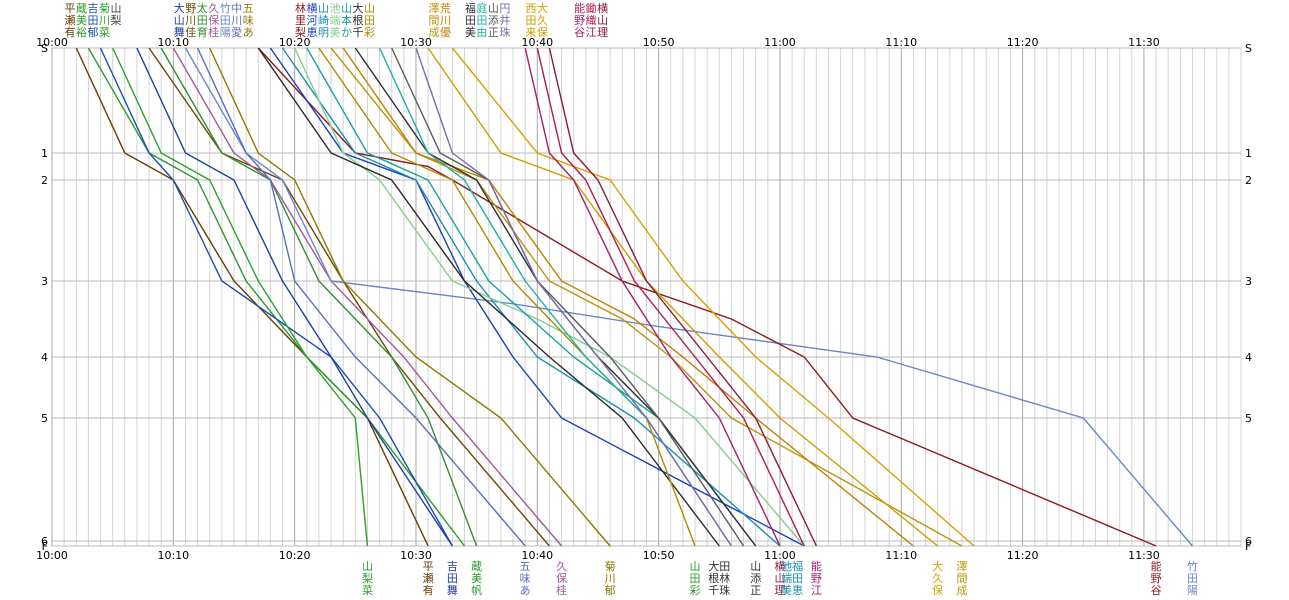 The image size is (1289, 600). Describe the element at coordinates (452, 566) in the screenshot. I see `bottom-name-text: 吉` at that location.